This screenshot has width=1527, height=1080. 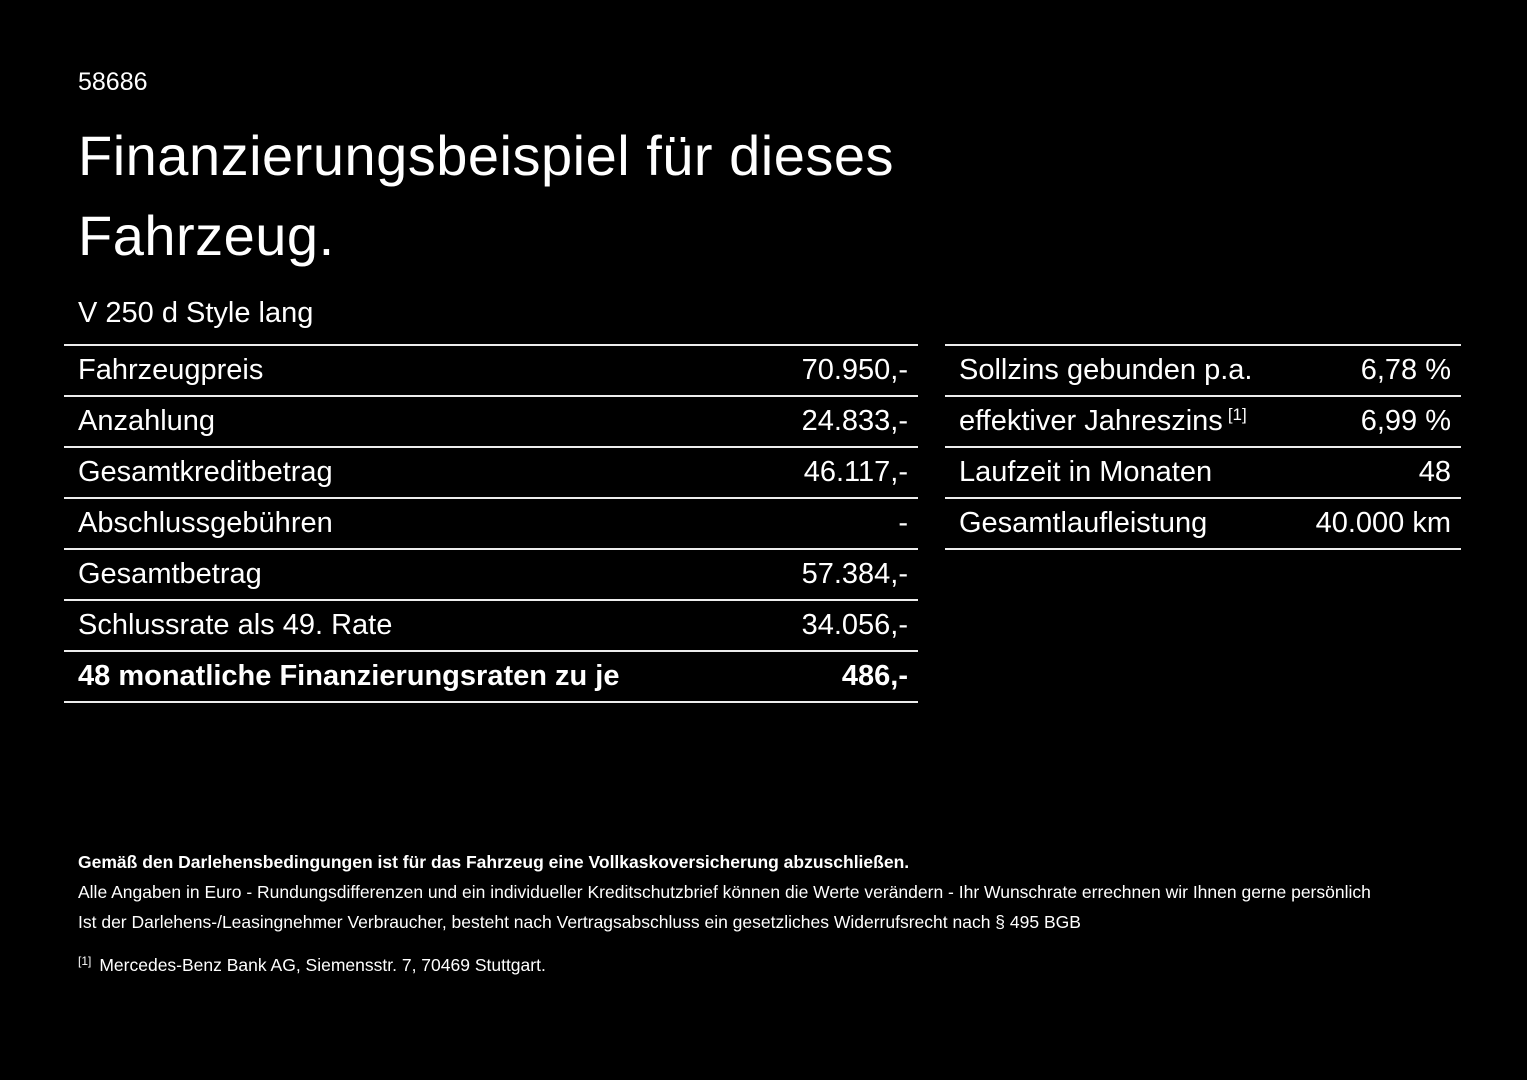 What do you see at coordinates (1405, 370) in the screenshot?
I see `row-value: 6,78 %` at bounding box center [1405, 370].